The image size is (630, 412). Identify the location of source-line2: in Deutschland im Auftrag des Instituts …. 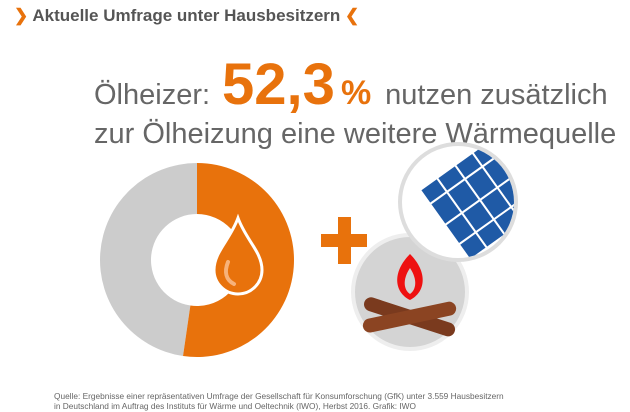
(235, 406).